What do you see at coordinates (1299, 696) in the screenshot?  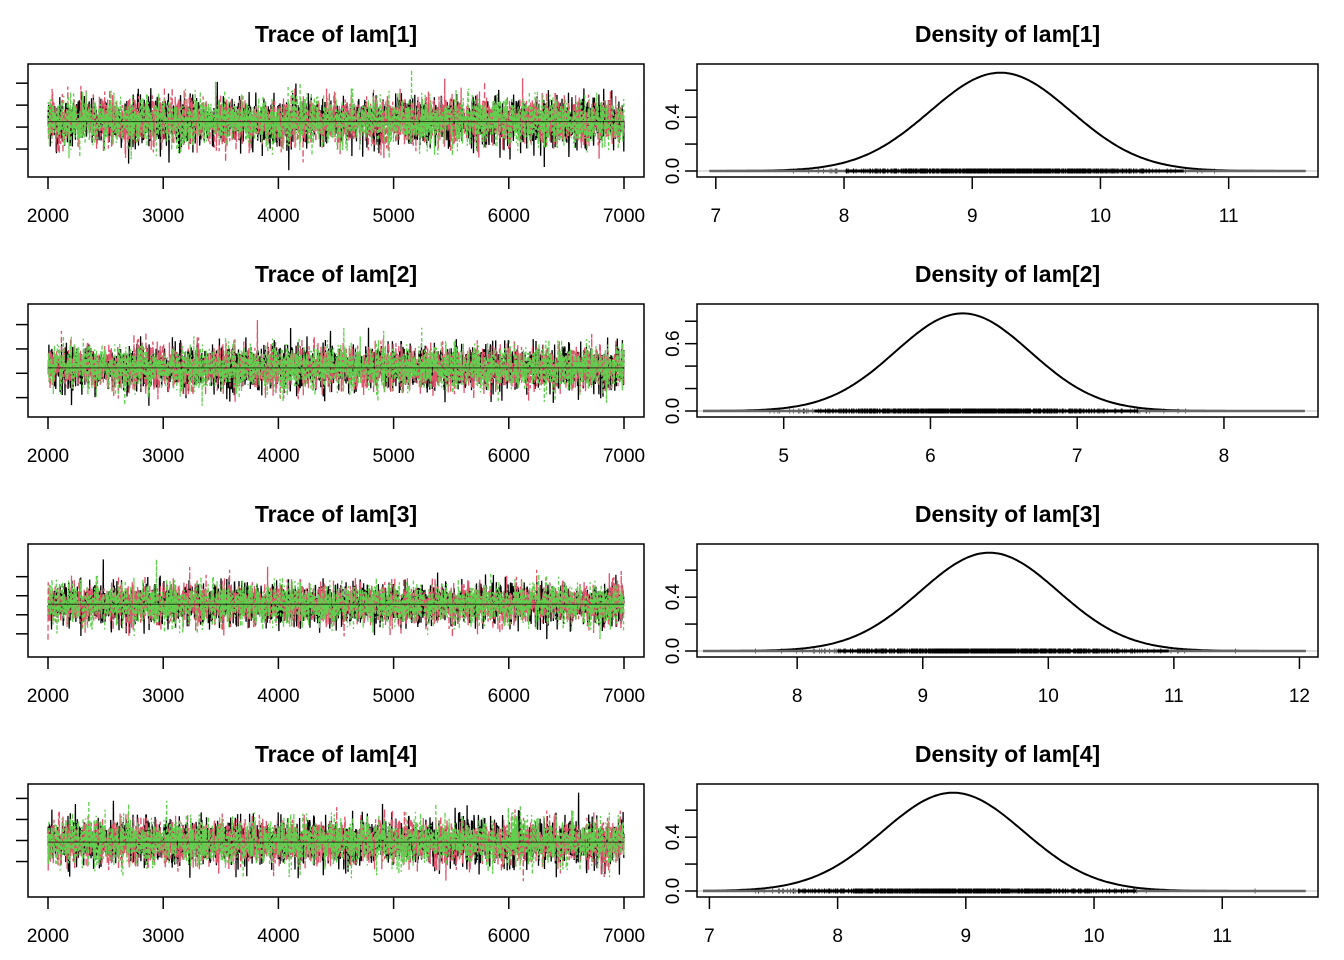 I see `x-tick-label: 12` at bounding box center [1299, 696].